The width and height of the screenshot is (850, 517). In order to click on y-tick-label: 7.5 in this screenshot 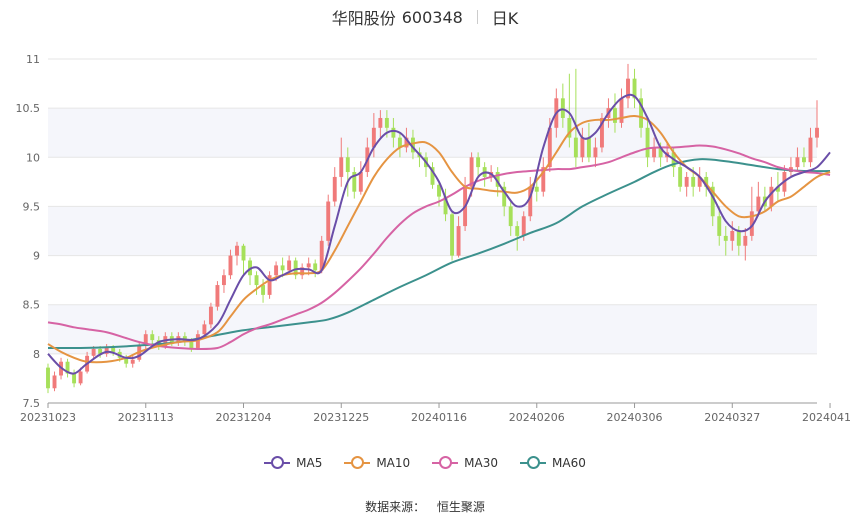, I will do `click(32, 403)`.